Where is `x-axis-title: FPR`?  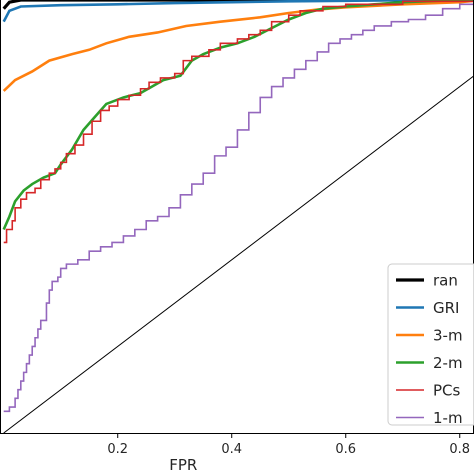 x-axis-title: FPR is located at coordinates (183, 465).